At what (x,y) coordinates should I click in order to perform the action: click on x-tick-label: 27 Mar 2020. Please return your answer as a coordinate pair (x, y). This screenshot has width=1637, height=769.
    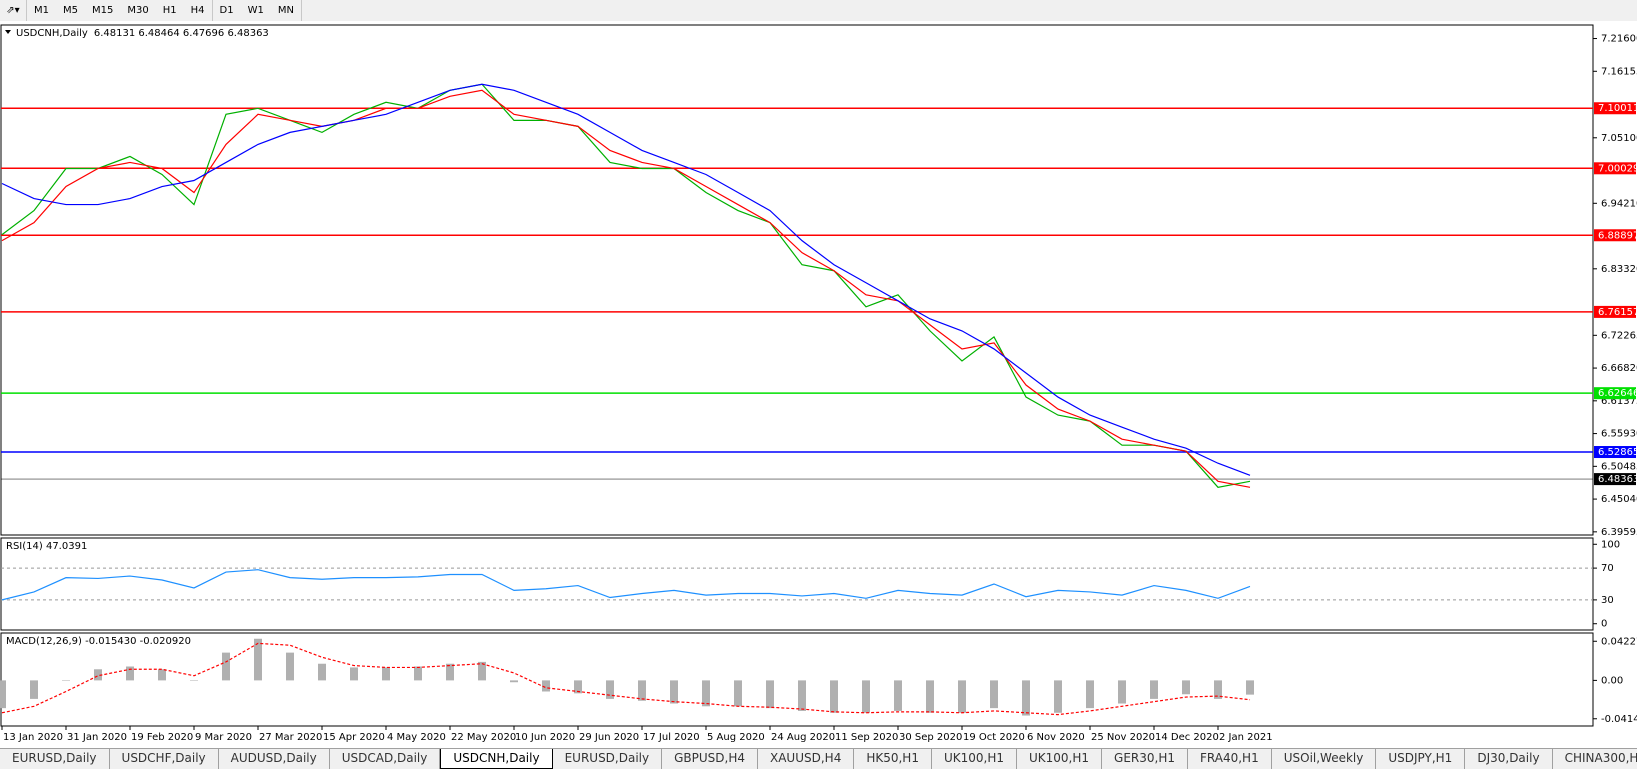
    Looking at the image, I should click on (290, 737).